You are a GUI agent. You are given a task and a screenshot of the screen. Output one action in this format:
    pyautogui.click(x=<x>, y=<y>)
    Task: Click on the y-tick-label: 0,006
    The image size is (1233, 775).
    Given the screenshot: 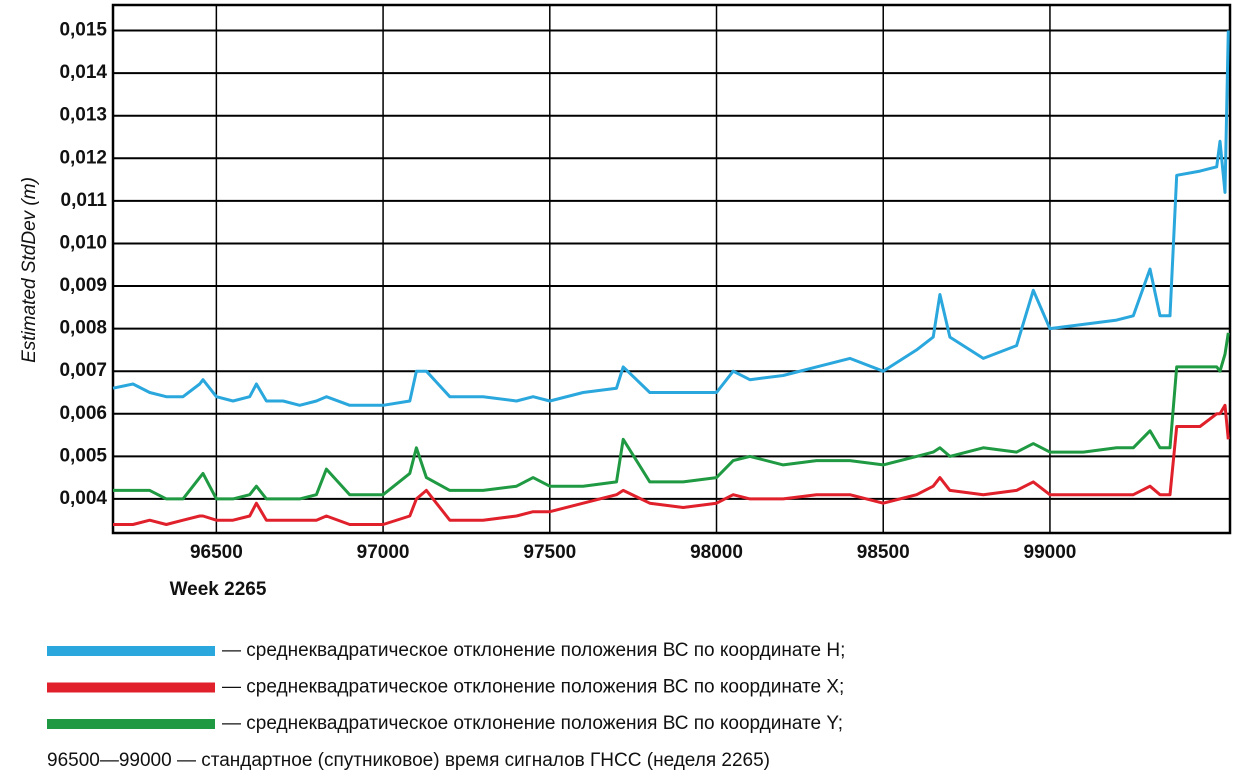 What is the action you would take?
    pyautogui.click(x=83, y=413)
    